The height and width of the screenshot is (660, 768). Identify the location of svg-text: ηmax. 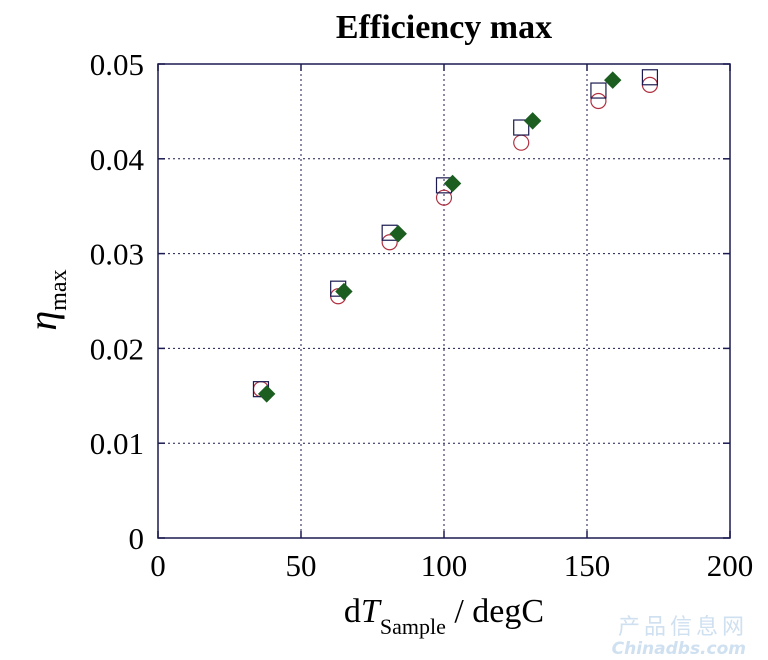
(46, 299).